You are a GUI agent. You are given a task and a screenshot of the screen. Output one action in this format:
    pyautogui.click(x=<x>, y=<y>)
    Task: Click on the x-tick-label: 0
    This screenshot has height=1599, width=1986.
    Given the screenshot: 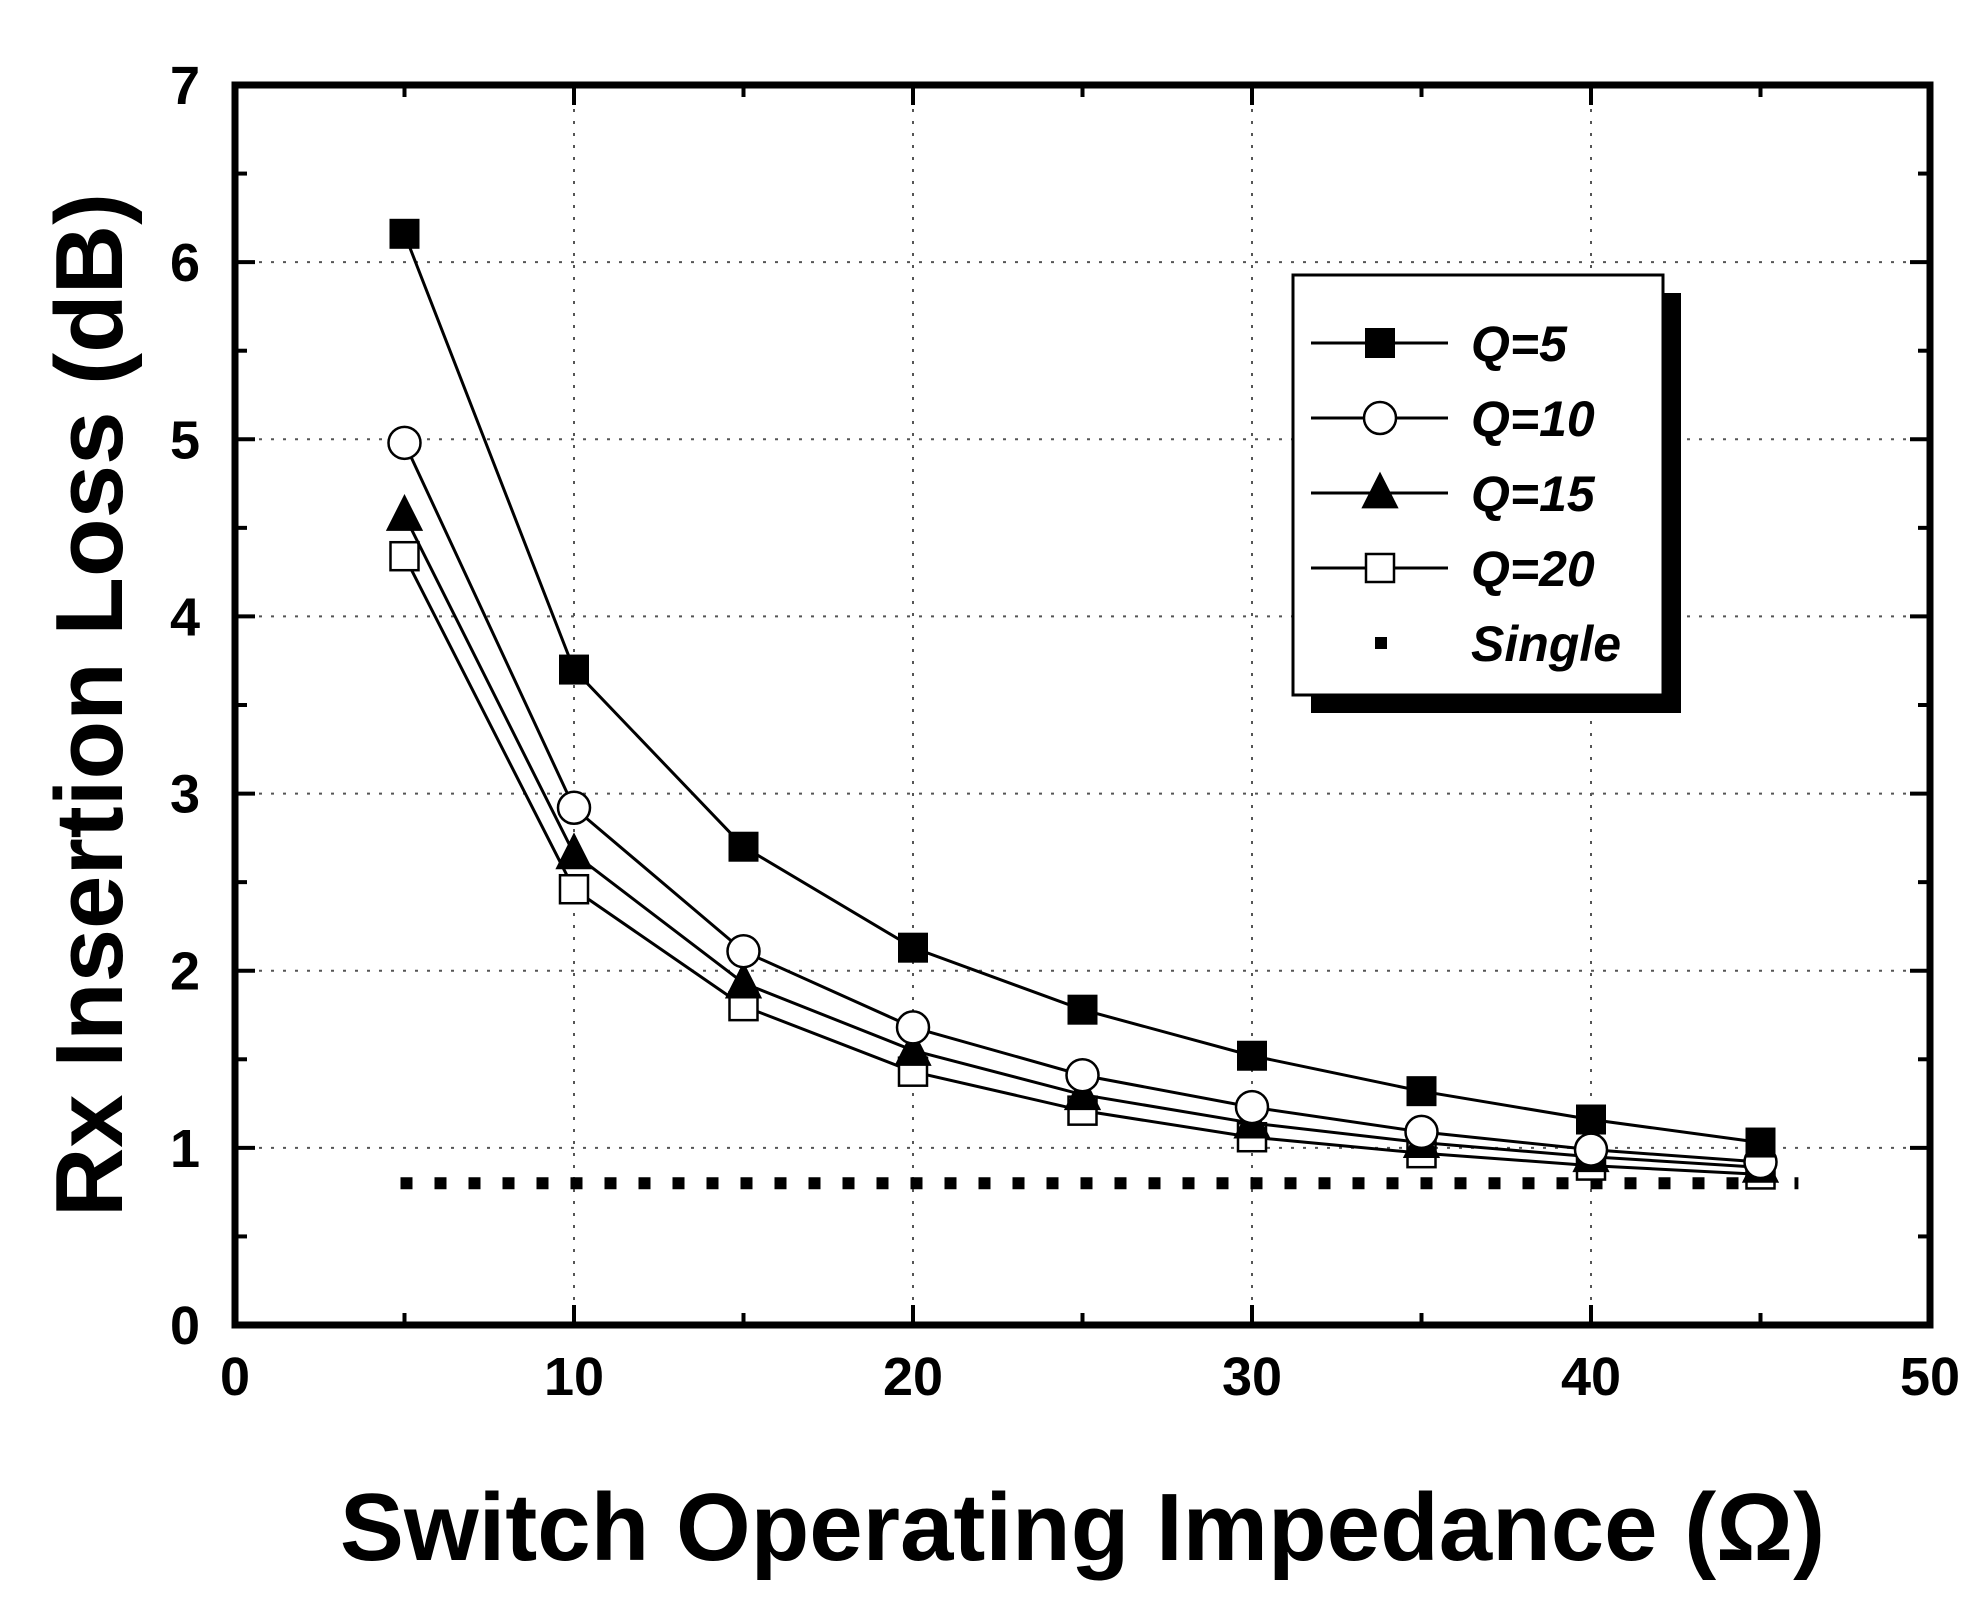 What is the action you would take?
    pyautogui.click(x=235, y=1377)
    